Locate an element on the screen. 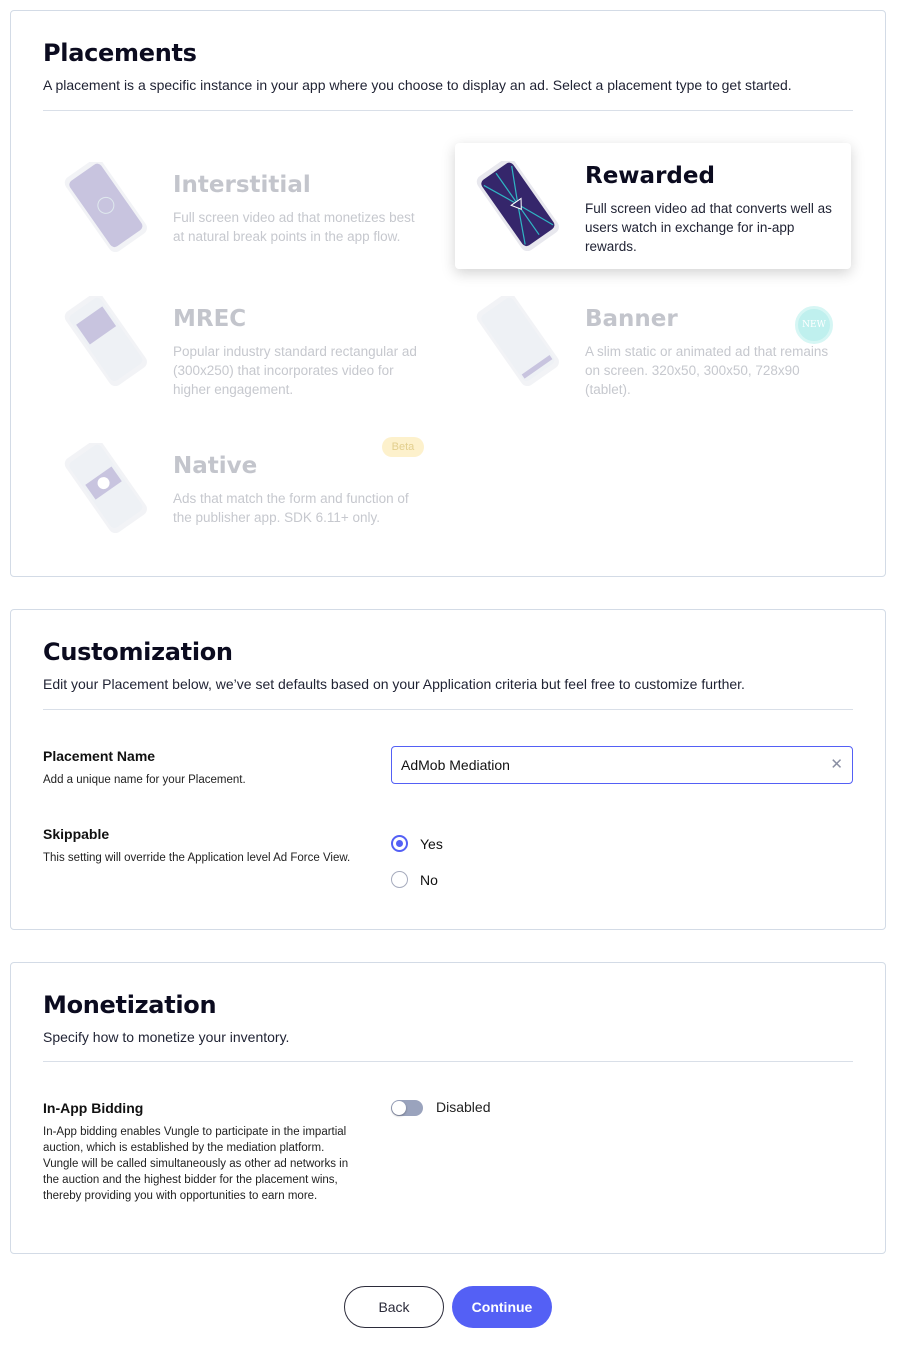 This screenshot has height=1366, width=902. beta-badge: Beta is located at coordinates (403, 447).